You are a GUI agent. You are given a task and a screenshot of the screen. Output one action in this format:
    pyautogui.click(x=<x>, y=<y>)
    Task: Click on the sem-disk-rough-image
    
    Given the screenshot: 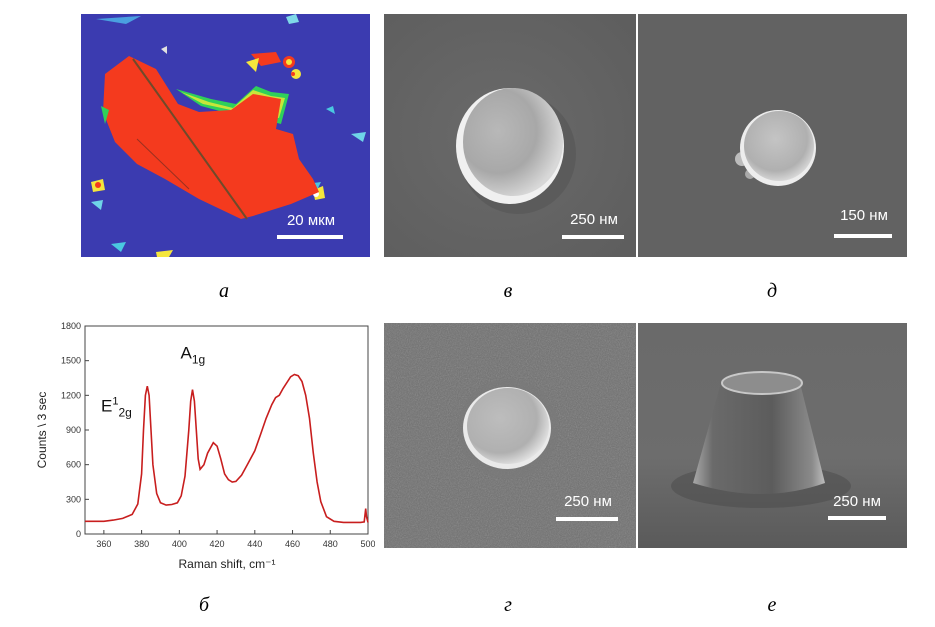 What is the action you would take?
    pyautogui.click(x=510, y=435)
    